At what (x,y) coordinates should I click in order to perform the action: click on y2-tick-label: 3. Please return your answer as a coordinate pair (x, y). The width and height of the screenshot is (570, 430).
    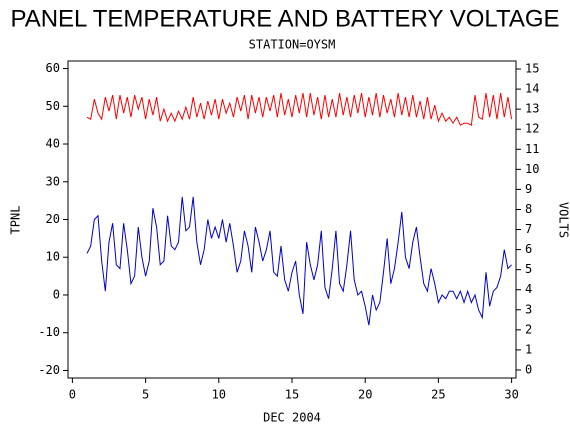
    Looking at the image, I should click on (528, 309).